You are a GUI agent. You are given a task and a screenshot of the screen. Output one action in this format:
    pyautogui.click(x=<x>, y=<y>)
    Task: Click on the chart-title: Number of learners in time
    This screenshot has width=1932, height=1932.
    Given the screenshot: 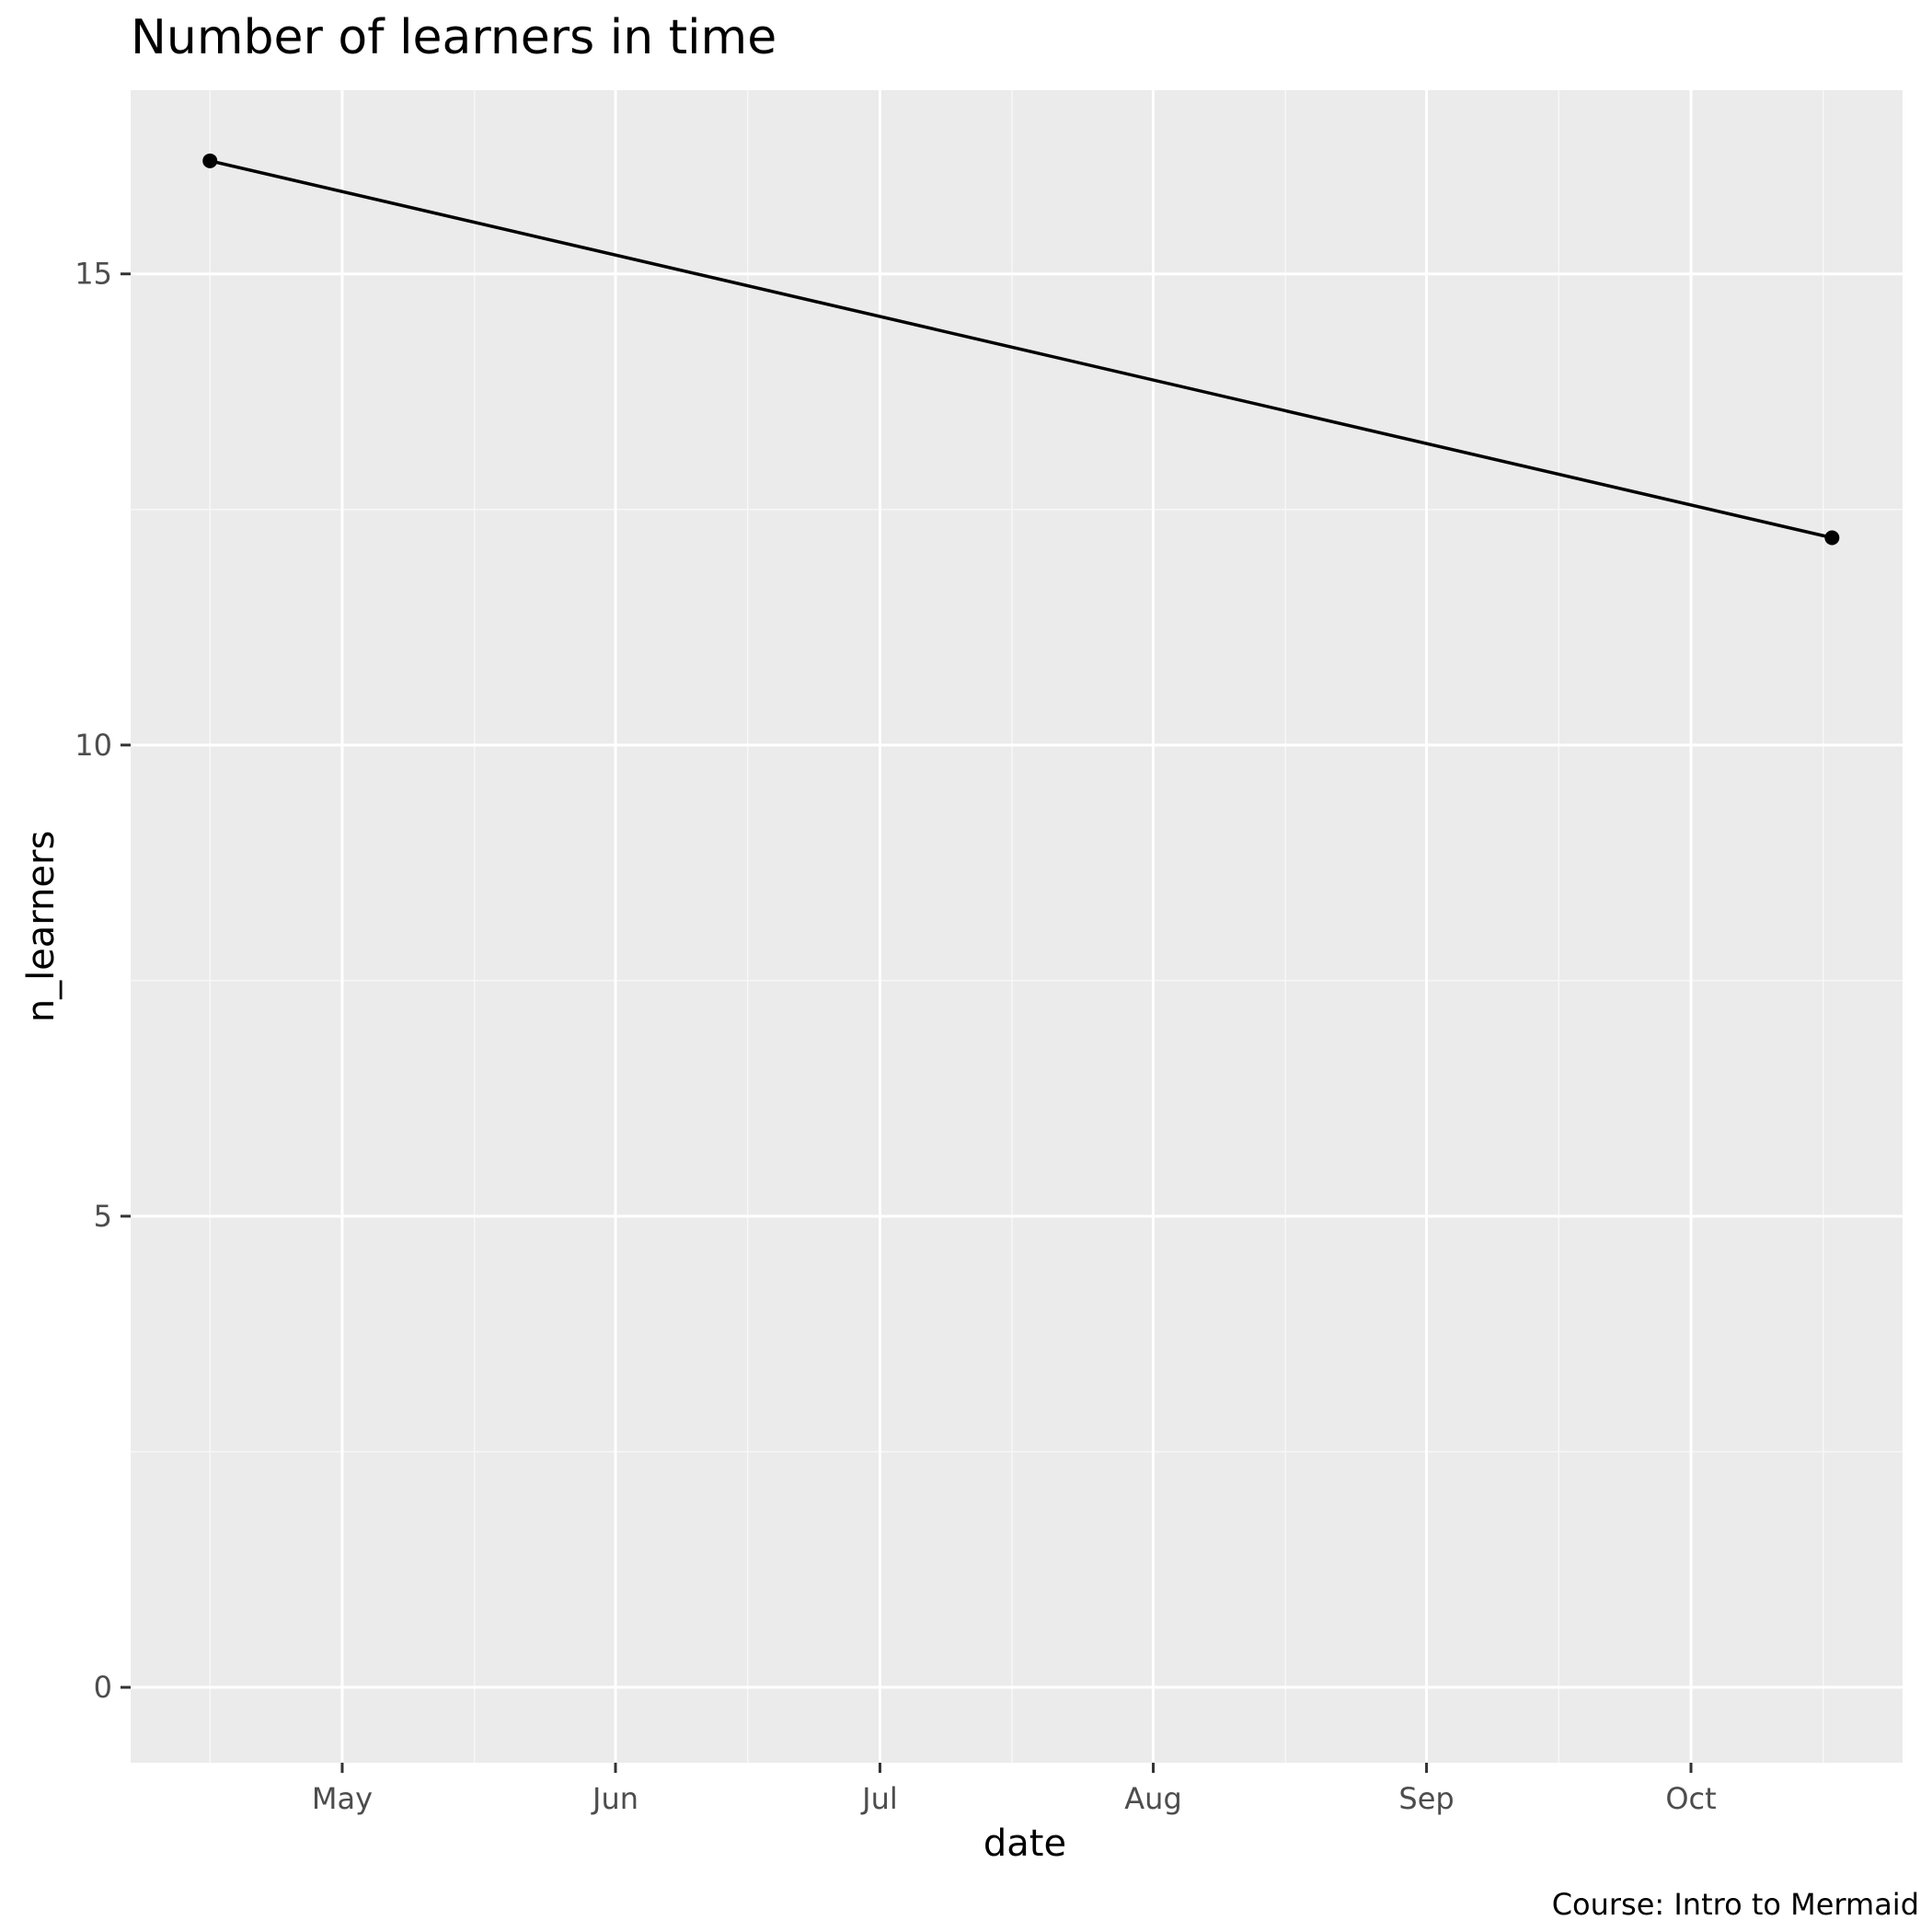 What is the action you would take?
    pyautogui.click(x=453, y=37)
    